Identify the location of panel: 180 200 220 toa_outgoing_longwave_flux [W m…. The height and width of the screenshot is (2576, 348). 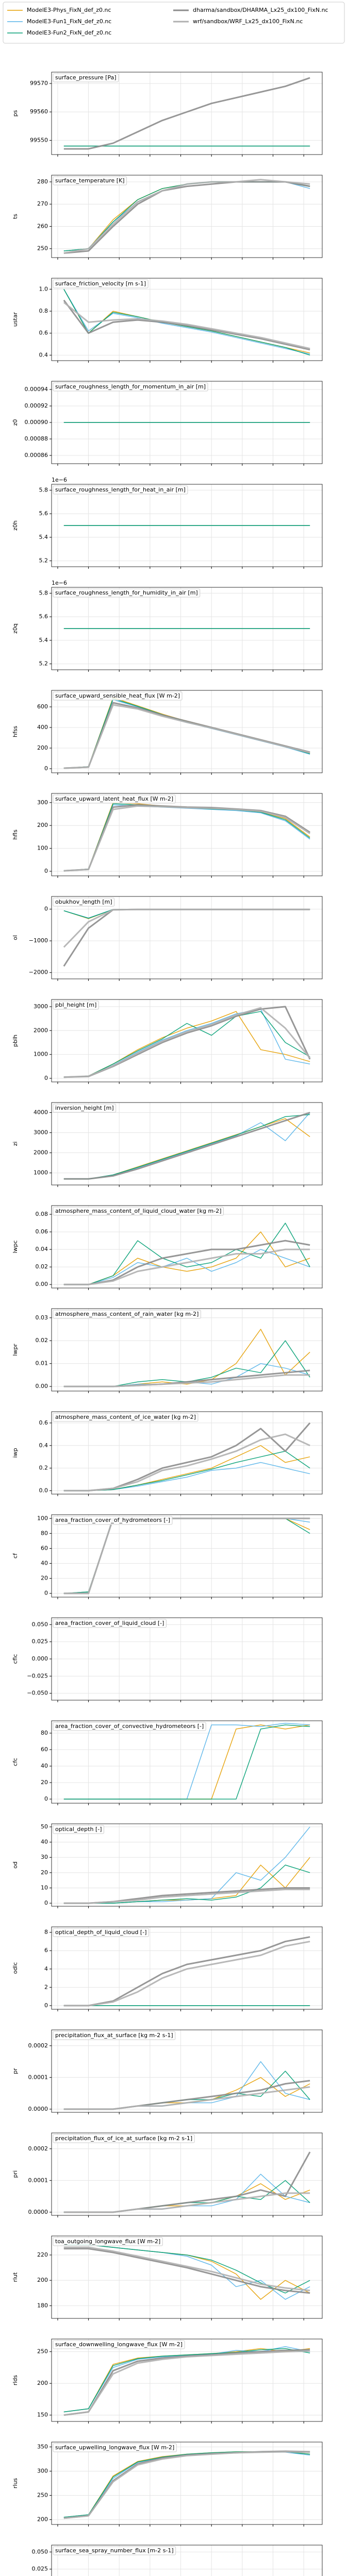
(167, 2277).